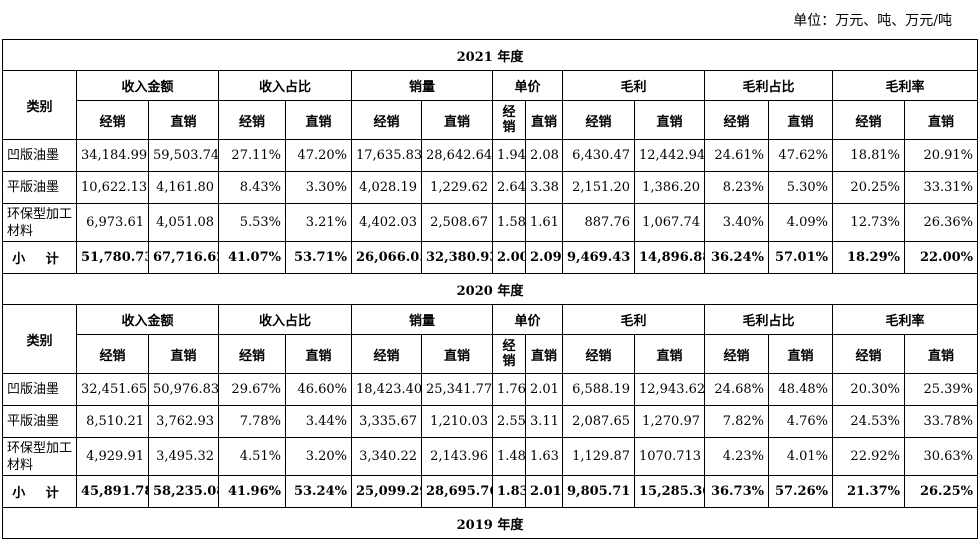 Image resolution: width=980 pixels, height=539 pixels. What do you see at coordinates (941, 257) in the screenshot?
I see `subtotal-cell: 22.00%` at bounding box center [941, 257].